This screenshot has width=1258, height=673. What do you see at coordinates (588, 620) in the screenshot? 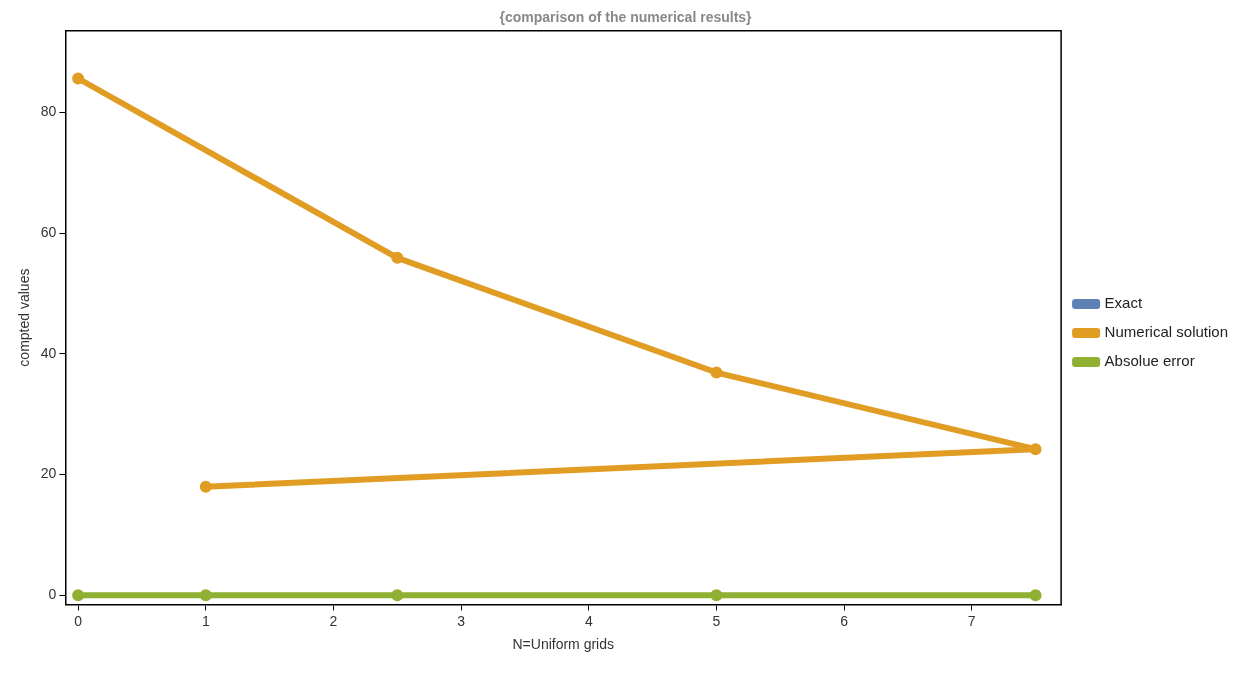
I see `x-tick-label: 4` at bounding box center [588, 620].